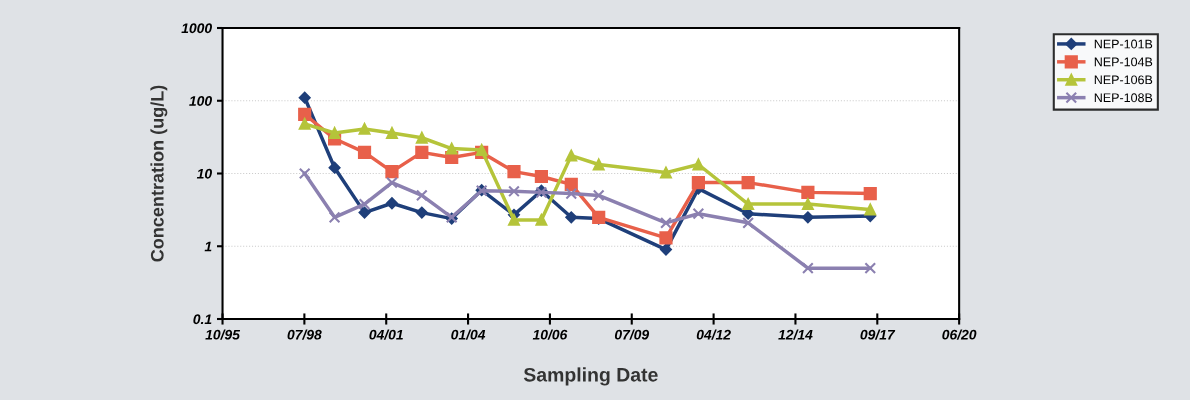 Image resolution: width=1190 pixels, height=400 pixels. What do you see at coordinates (204, 173) in the screenshot?
I see `y-tick-label: 10` at bounding box center [204, 173].